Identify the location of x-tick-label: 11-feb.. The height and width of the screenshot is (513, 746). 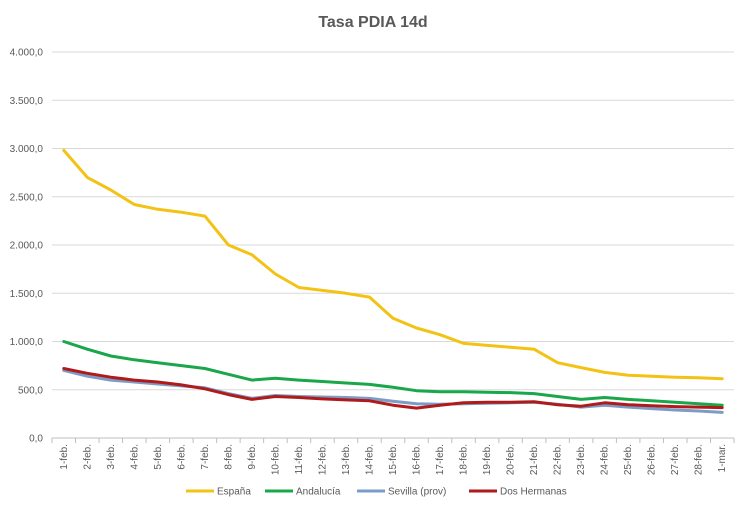
(299, 459).